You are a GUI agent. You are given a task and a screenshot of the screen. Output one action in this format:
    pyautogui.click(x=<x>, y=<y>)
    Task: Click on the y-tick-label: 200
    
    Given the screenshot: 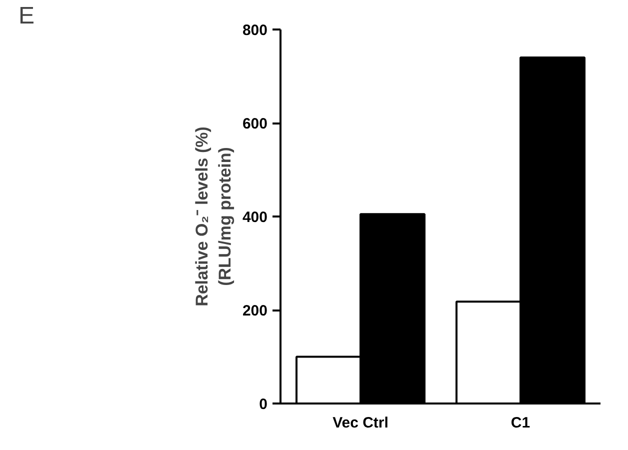 What is the action you would take?
    pyautogui.click(x=255, y=311)
    